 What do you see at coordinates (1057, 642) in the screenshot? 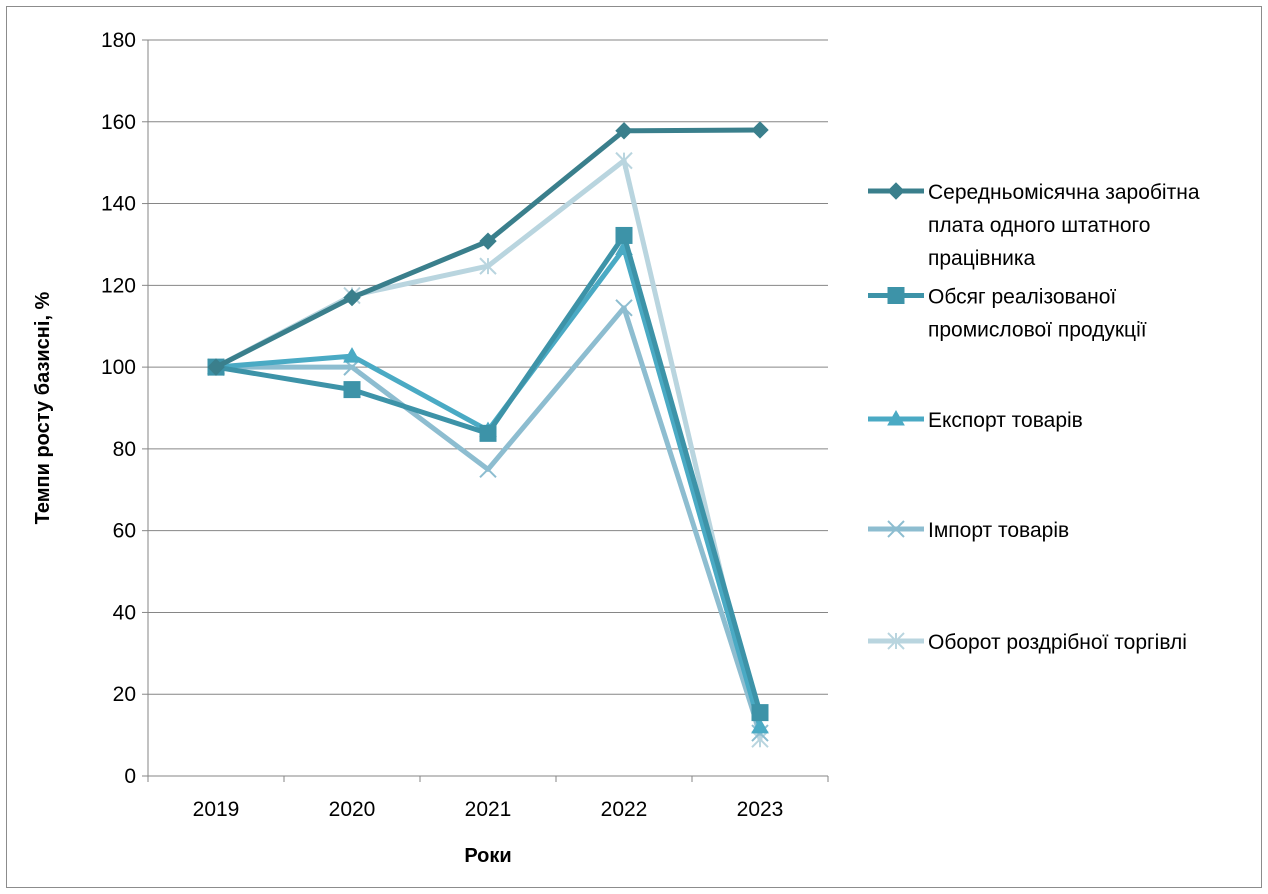
I see `legend-label: Оборот роздрібної торгівлі` at bounding box center [1057, 642].